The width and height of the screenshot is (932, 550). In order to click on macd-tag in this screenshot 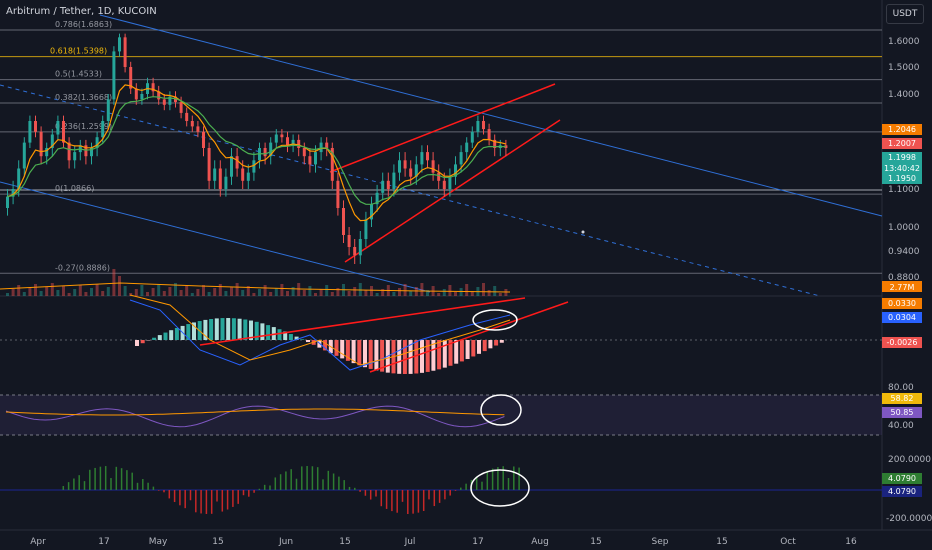, I will do `click(902, 342)`.